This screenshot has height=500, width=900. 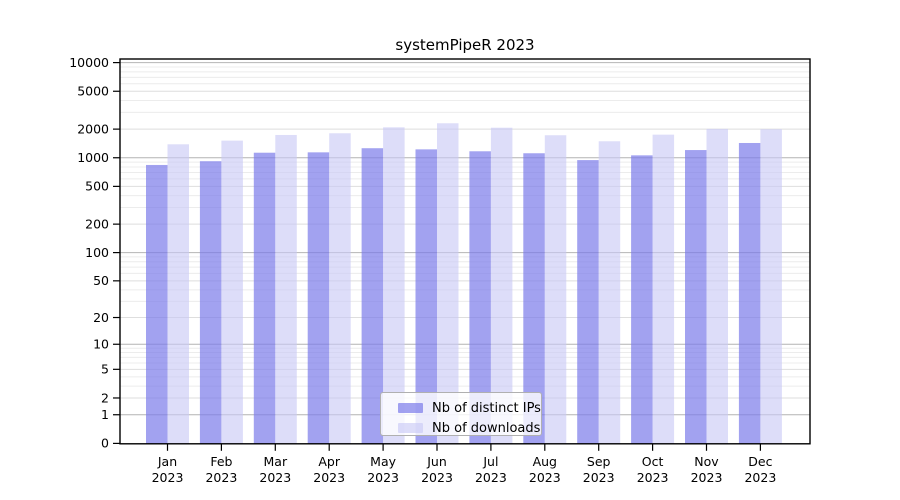 What do you see at coordinates (221, 477) in the screenshot?
I see `x-tick-year-feb: 2023` at bounding box center [221, 477].